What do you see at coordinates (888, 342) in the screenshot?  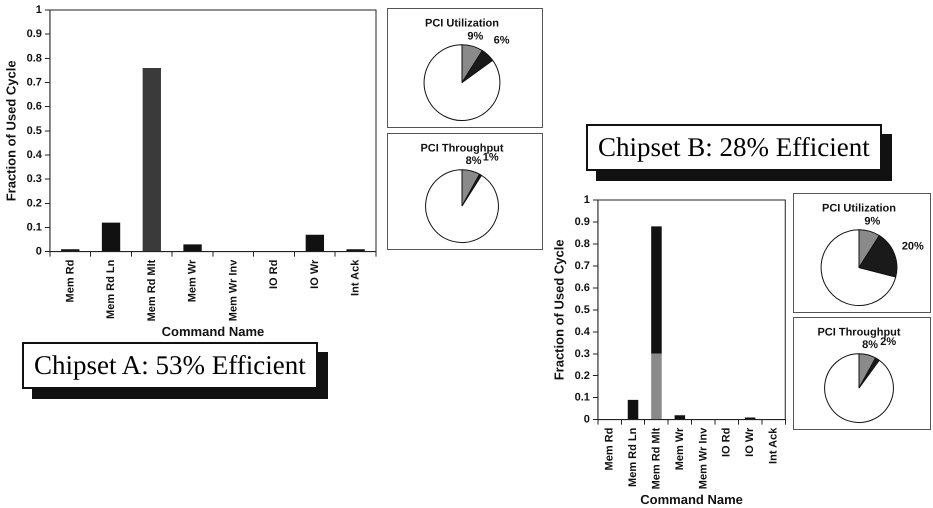 I see `data-label: 2%` at bounding box center [888, 342].